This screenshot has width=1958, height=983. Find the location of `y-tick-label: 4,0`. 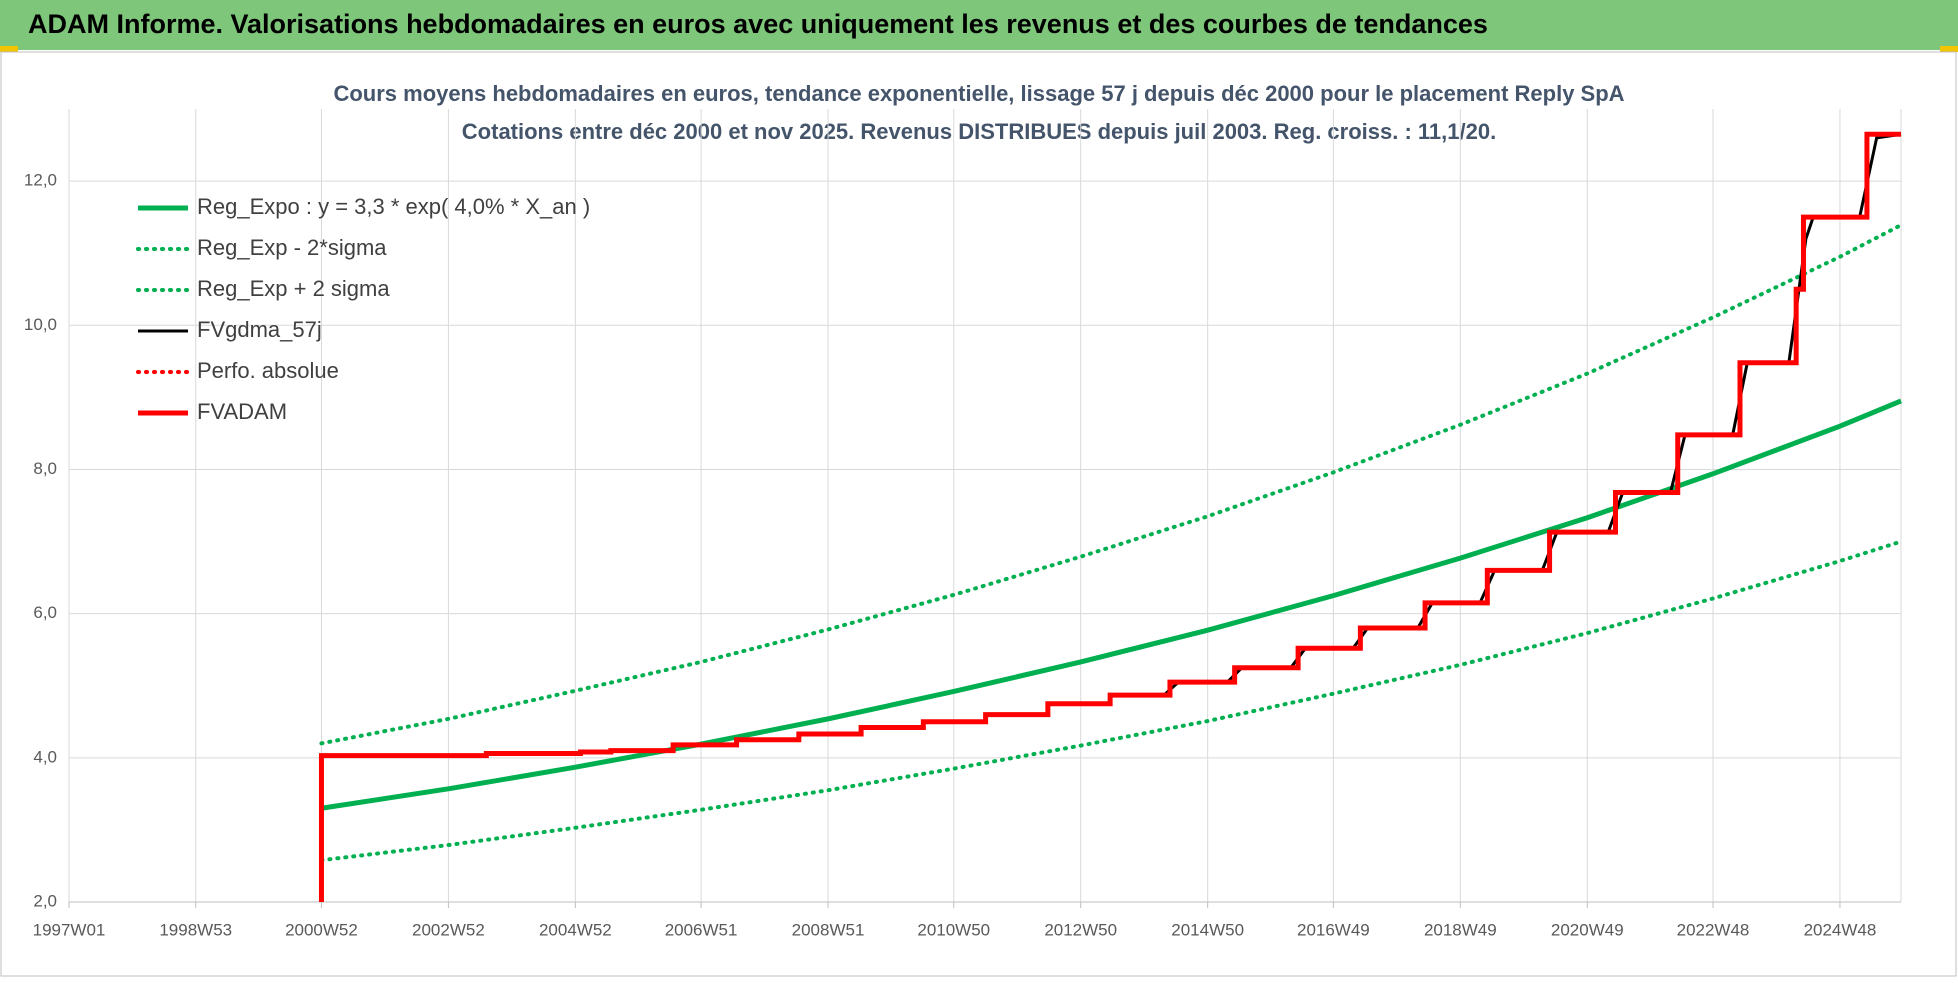

y-tick-label: 4,0 is located at coordinates (45, 756).